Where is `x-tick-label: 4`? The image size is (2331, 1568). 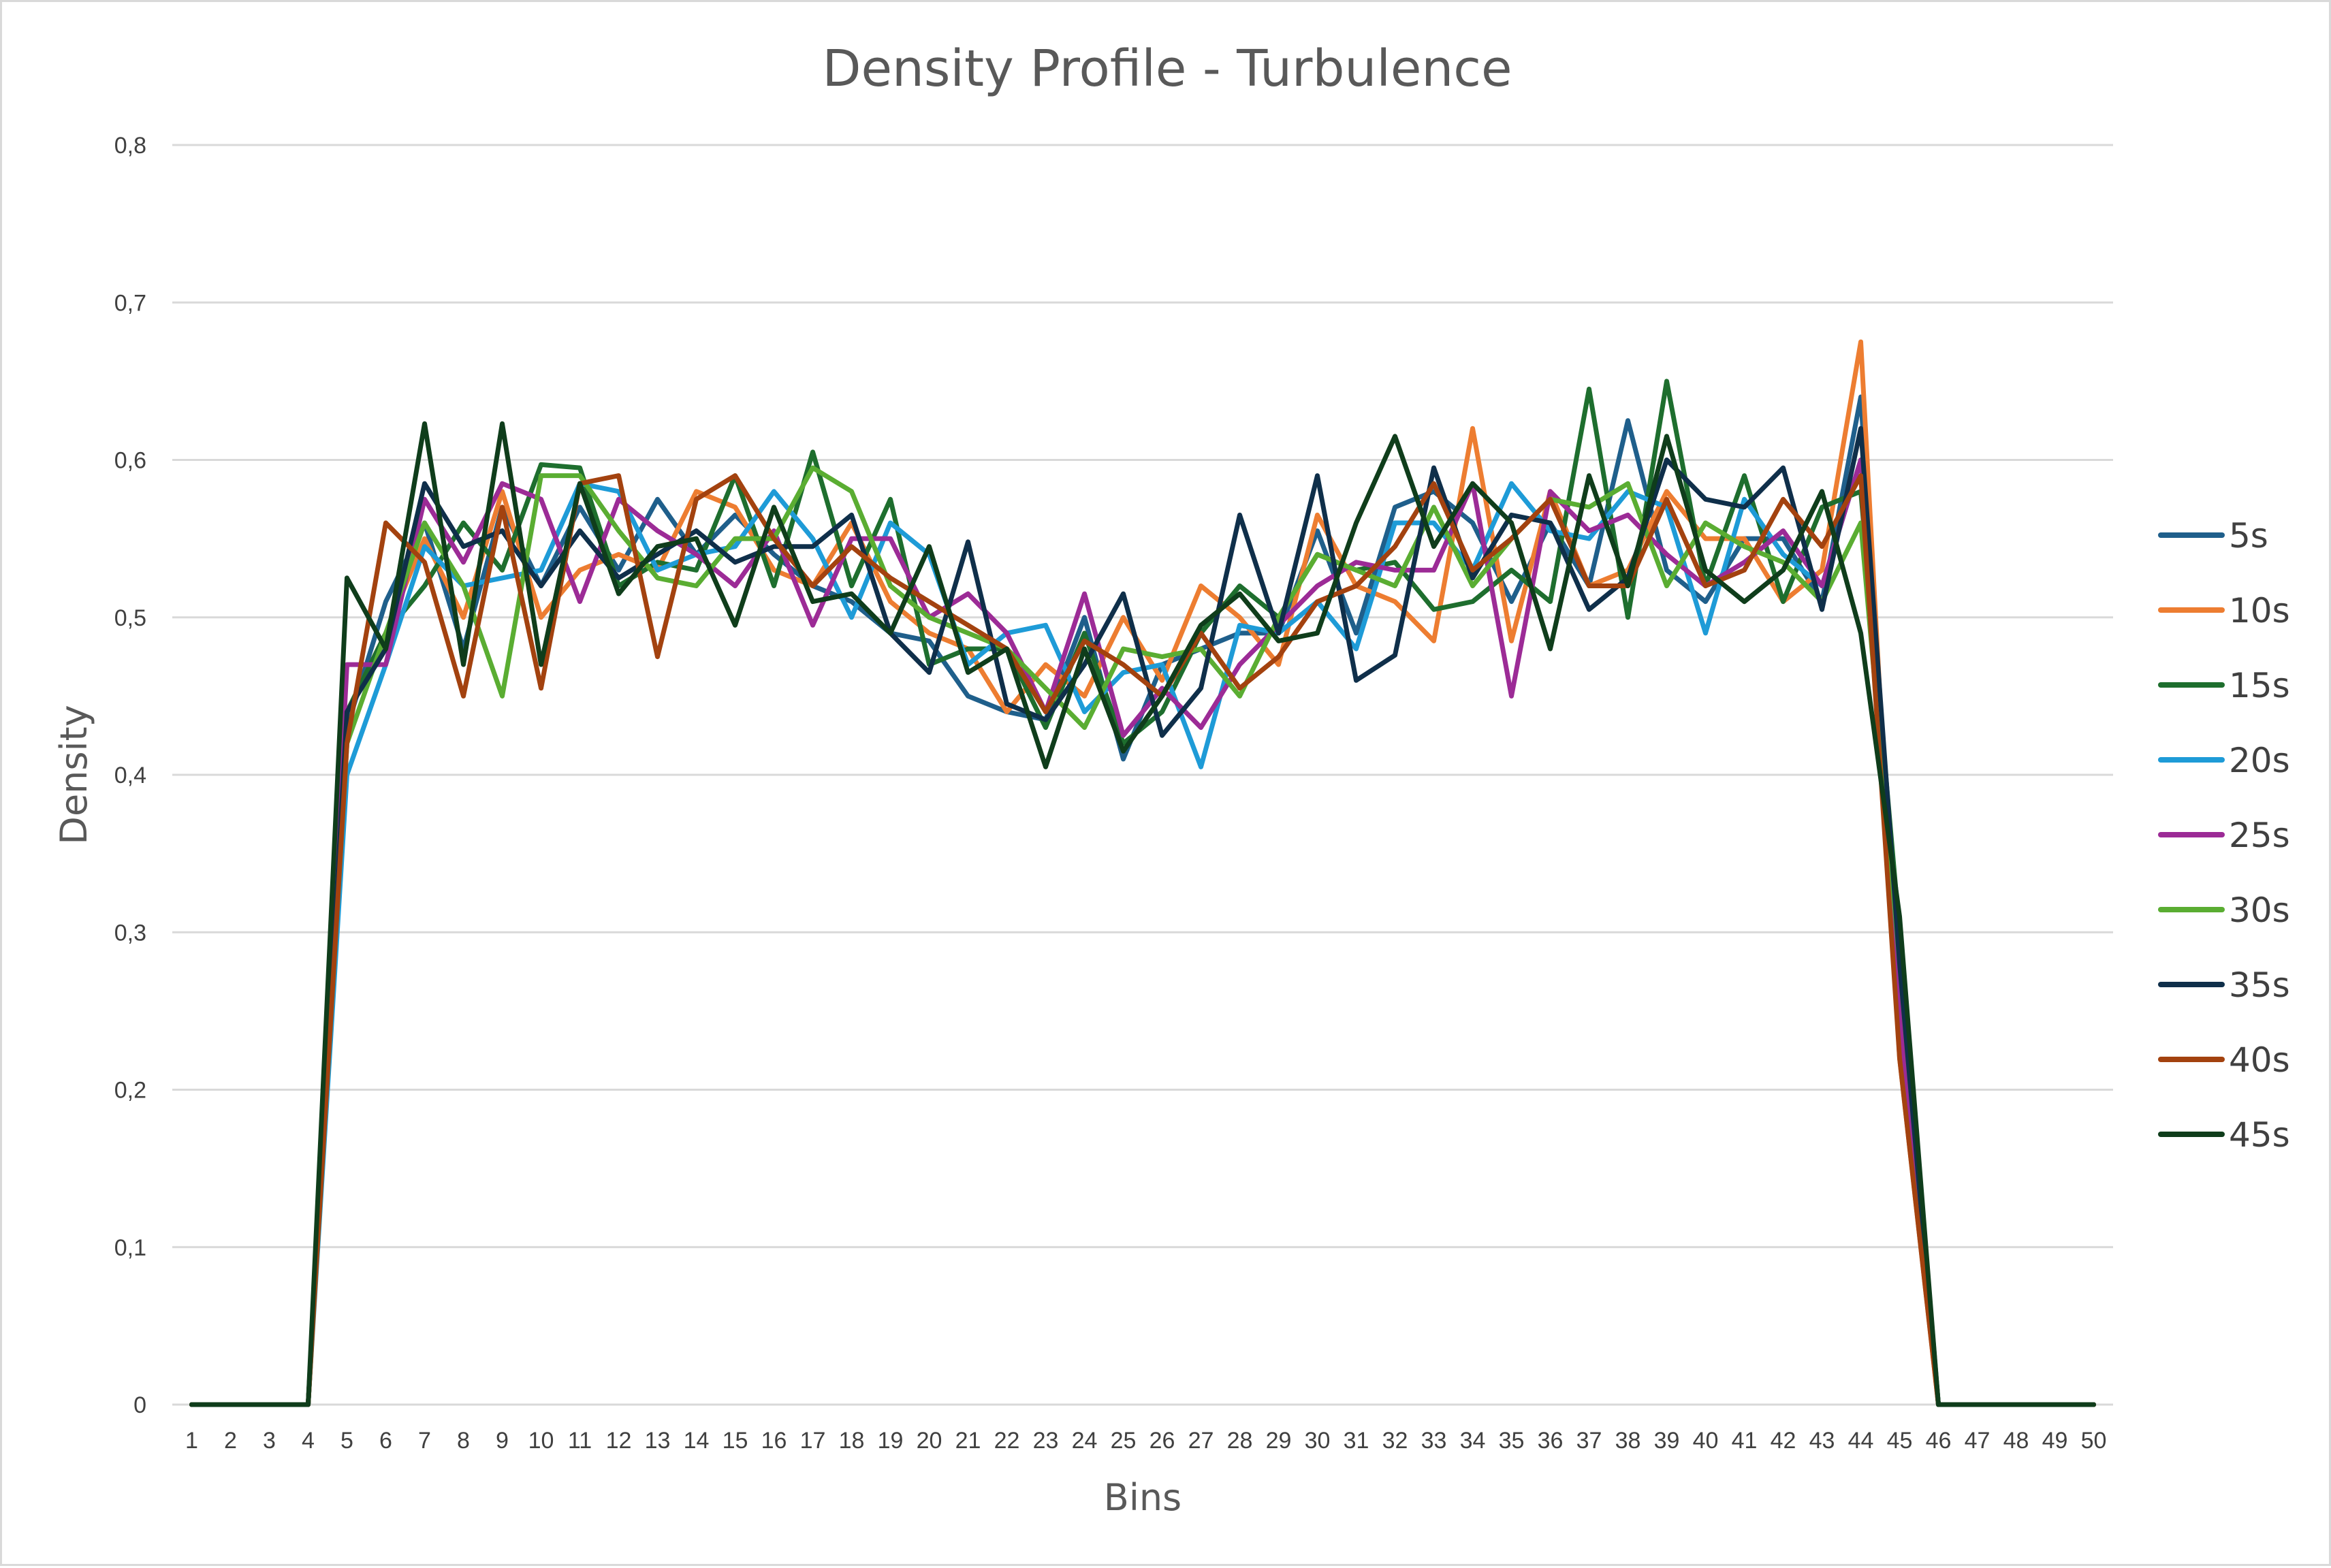
x-tick-label: 4 is located at coordinates (308, 1441).